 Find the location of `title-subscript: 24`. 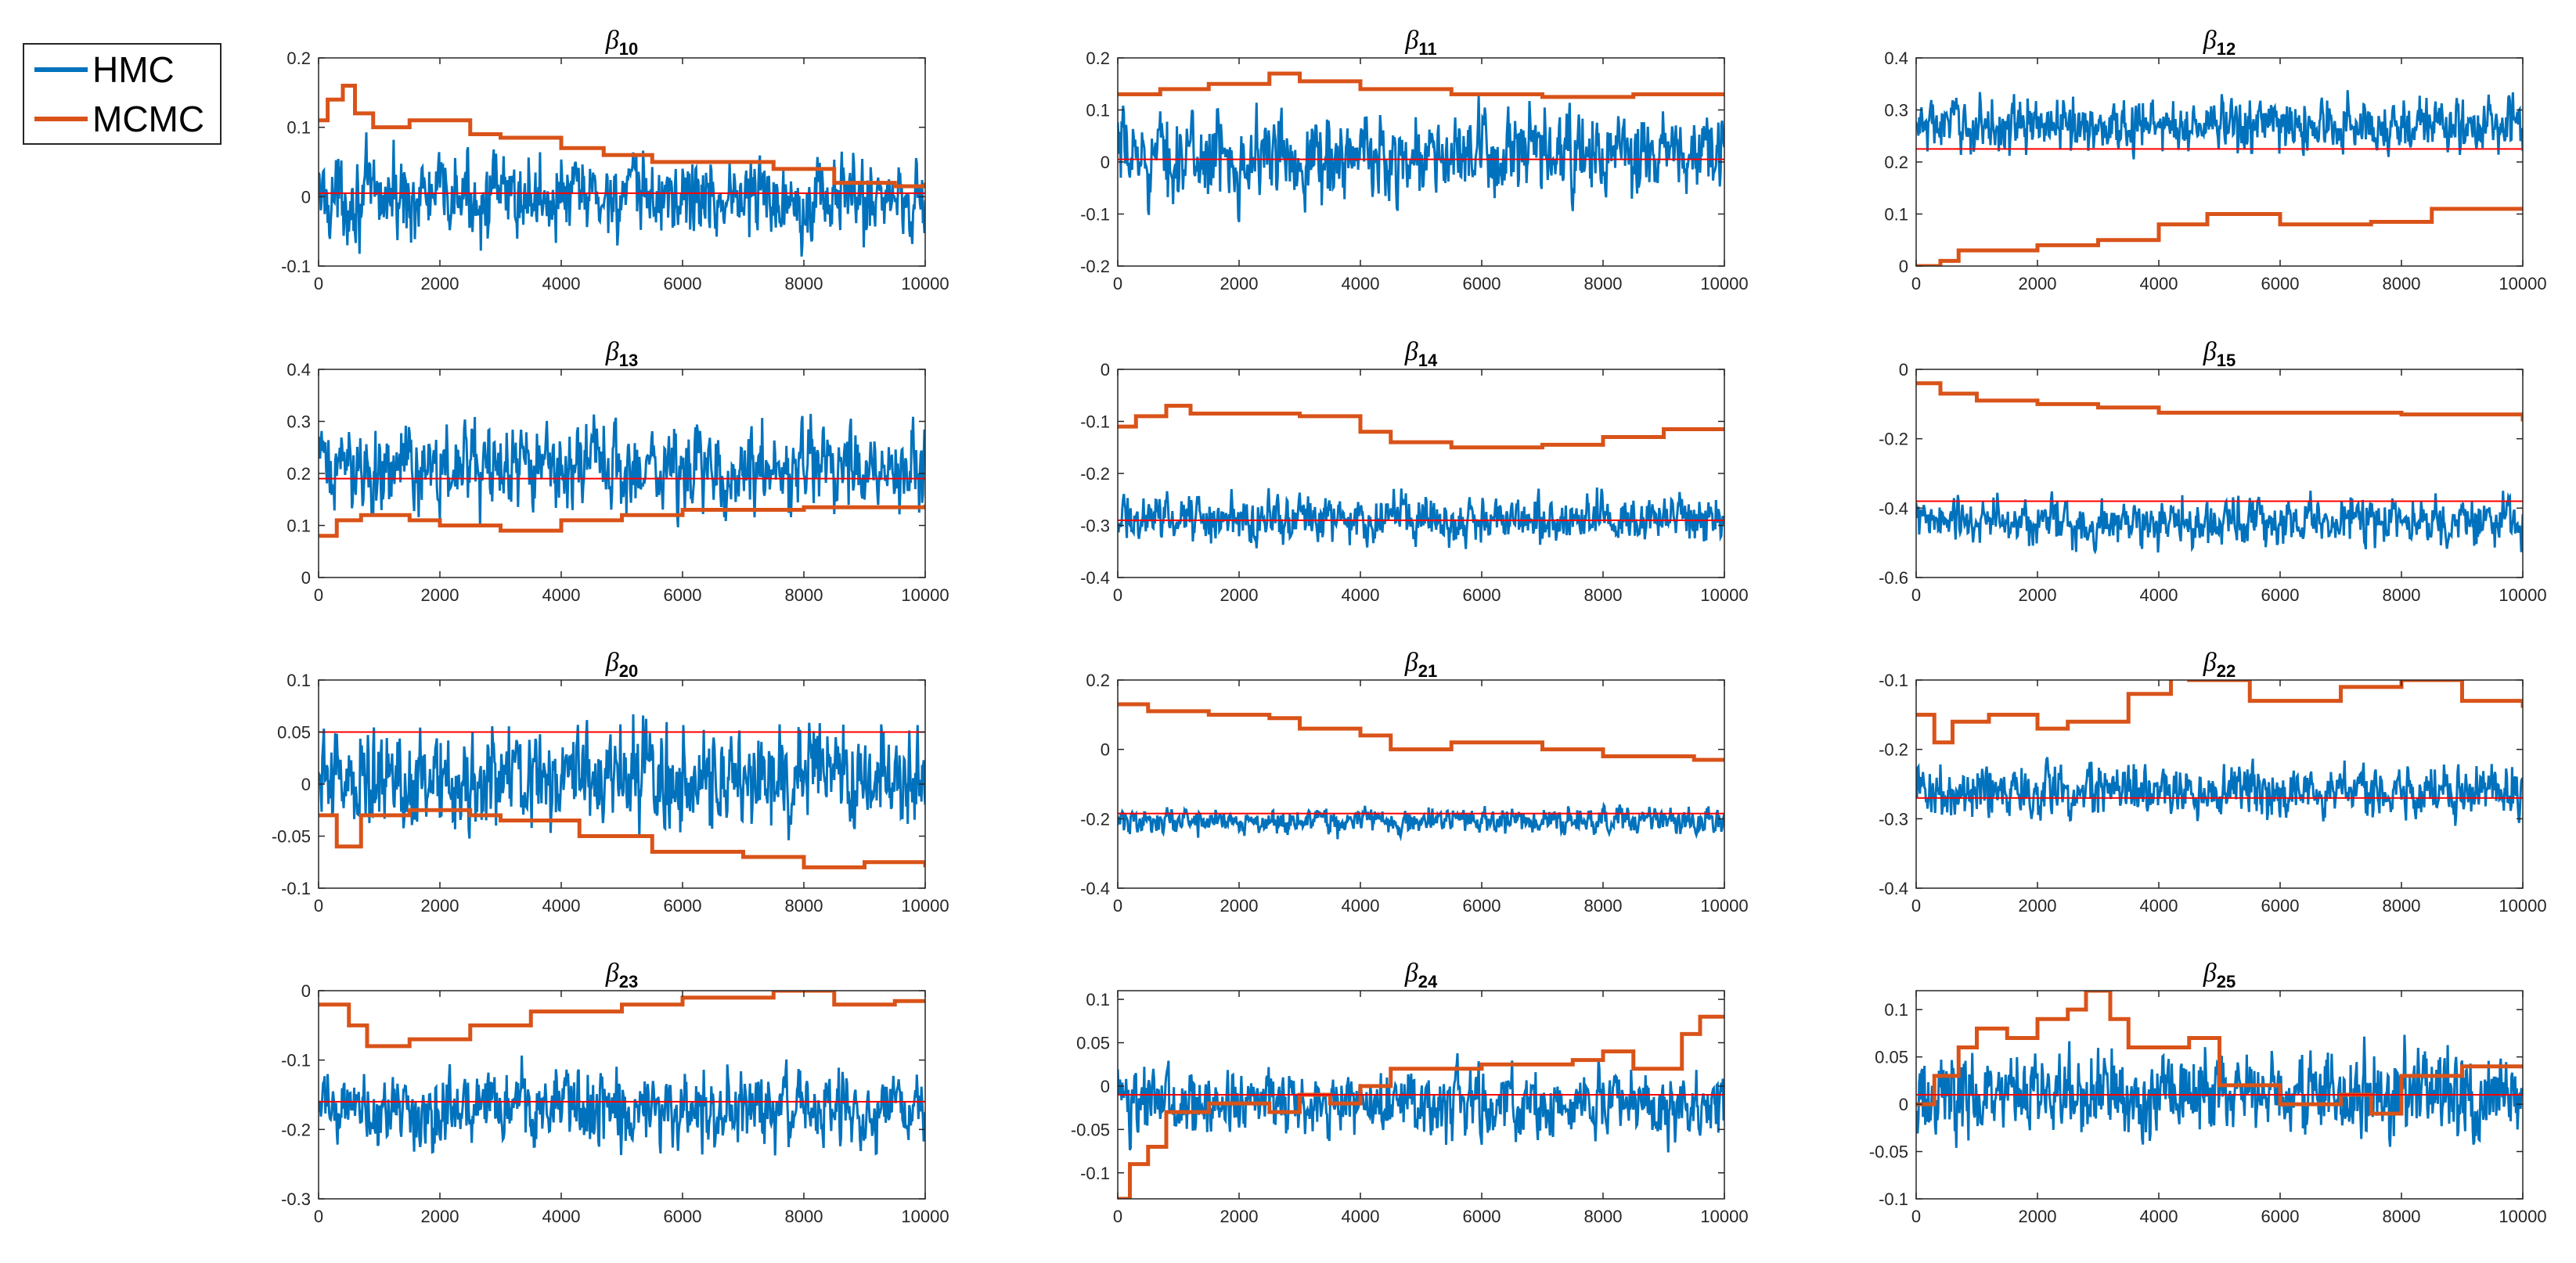

title-subscript: 24 is located at coordinates (1428, 981).